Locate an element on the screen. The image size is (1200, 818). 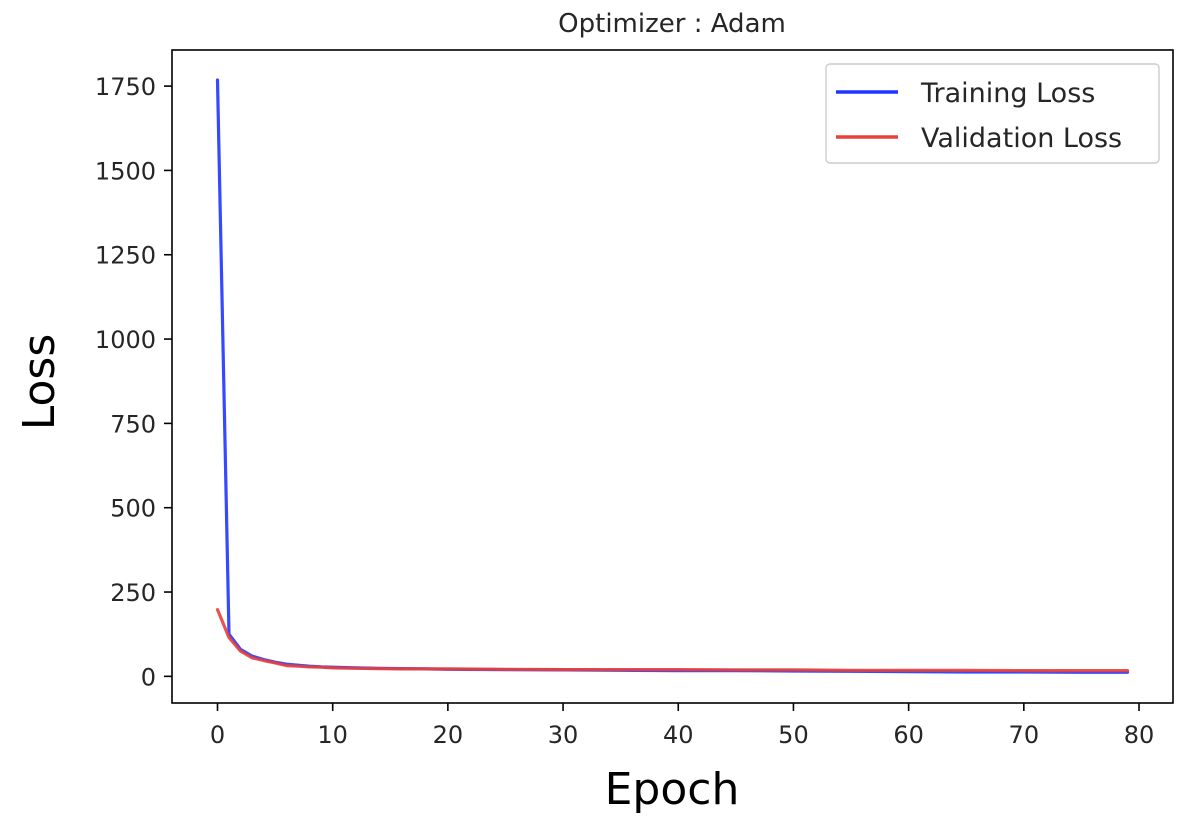
legend-label-1: Validation Loss is located at coordinates (1021, 138).